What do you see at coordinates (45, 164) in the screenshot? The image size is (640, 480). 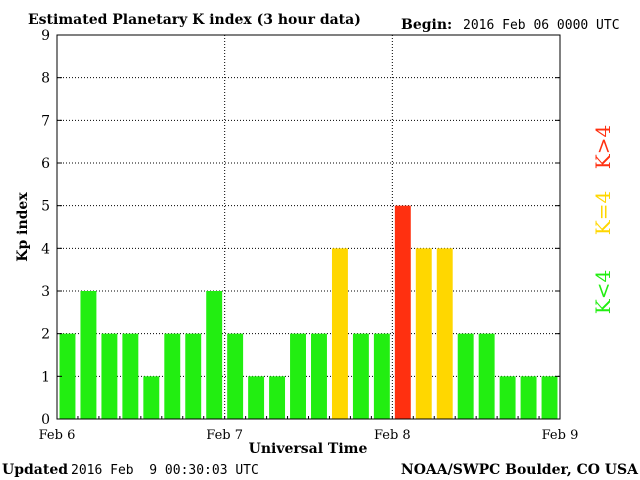 I see `y-tick-label: 6` at bounding box center [45, 164].